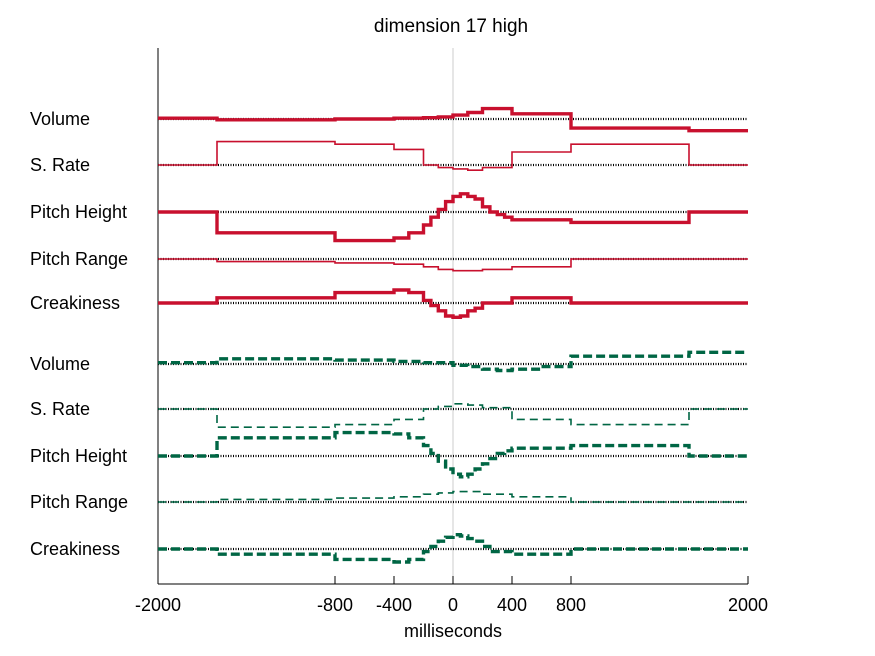 The width and height of the screenshot is (875, 656). I want to click on series-label-7: S. Rate, so click(60, 409).